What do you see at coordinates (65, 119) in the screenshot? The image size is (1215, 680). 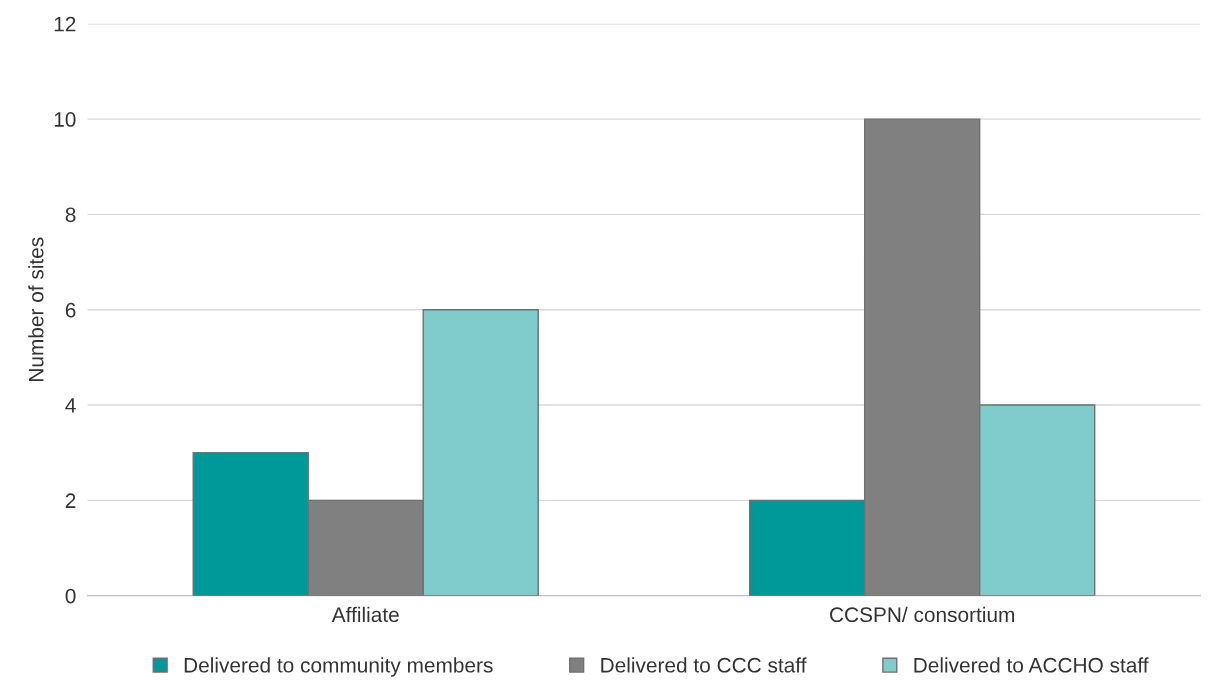 I see `y-tick-label: 10` at bounding box center [65, 119].